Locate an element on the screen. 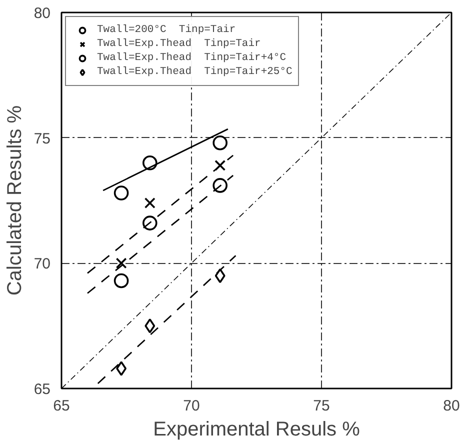 The image size is (463, 443). x-axis-title: Experimental Resuls % is located at coordinates (256, 429).